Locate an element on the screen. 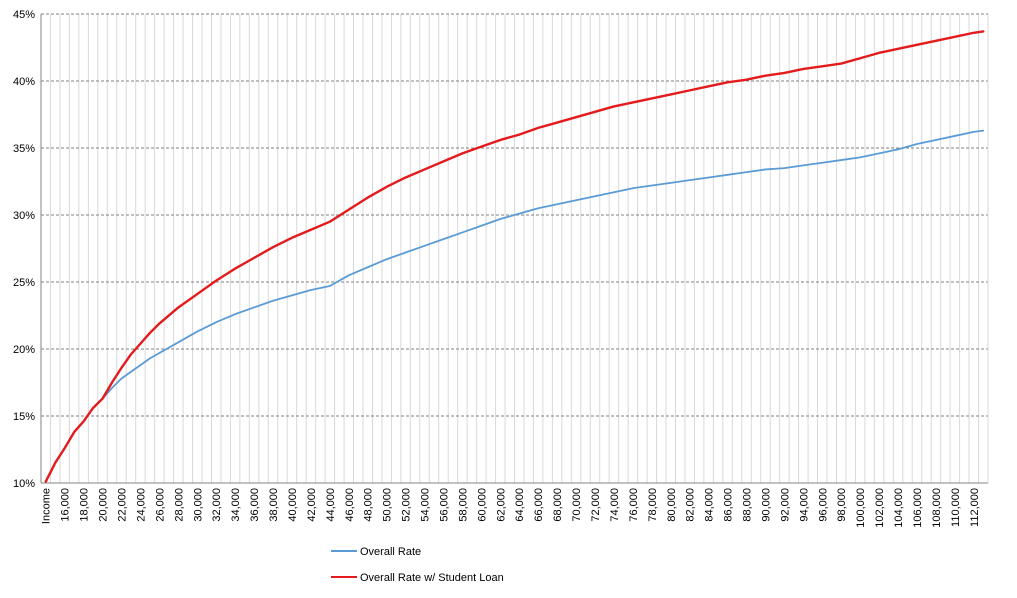  y-tick-label: 45% is located at coordinates (24, 15).